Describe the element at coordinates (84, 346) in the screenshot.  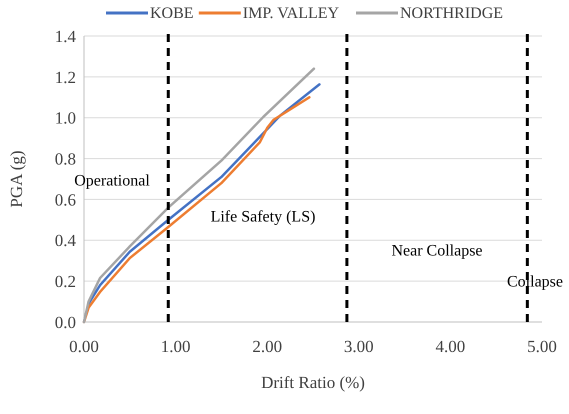
I see `x-tick-label: 0.00` at that location.